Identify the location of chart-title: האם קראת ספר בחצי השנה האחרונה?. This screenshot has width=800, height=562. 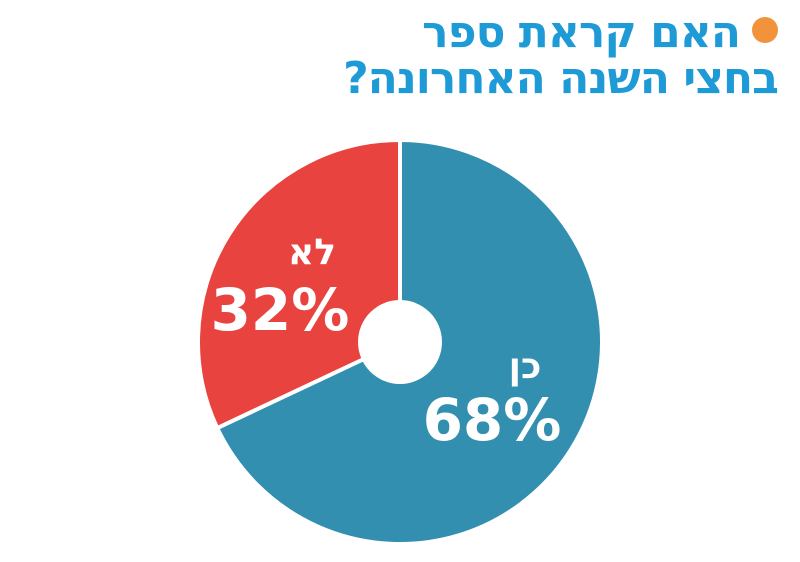
(478, 57).